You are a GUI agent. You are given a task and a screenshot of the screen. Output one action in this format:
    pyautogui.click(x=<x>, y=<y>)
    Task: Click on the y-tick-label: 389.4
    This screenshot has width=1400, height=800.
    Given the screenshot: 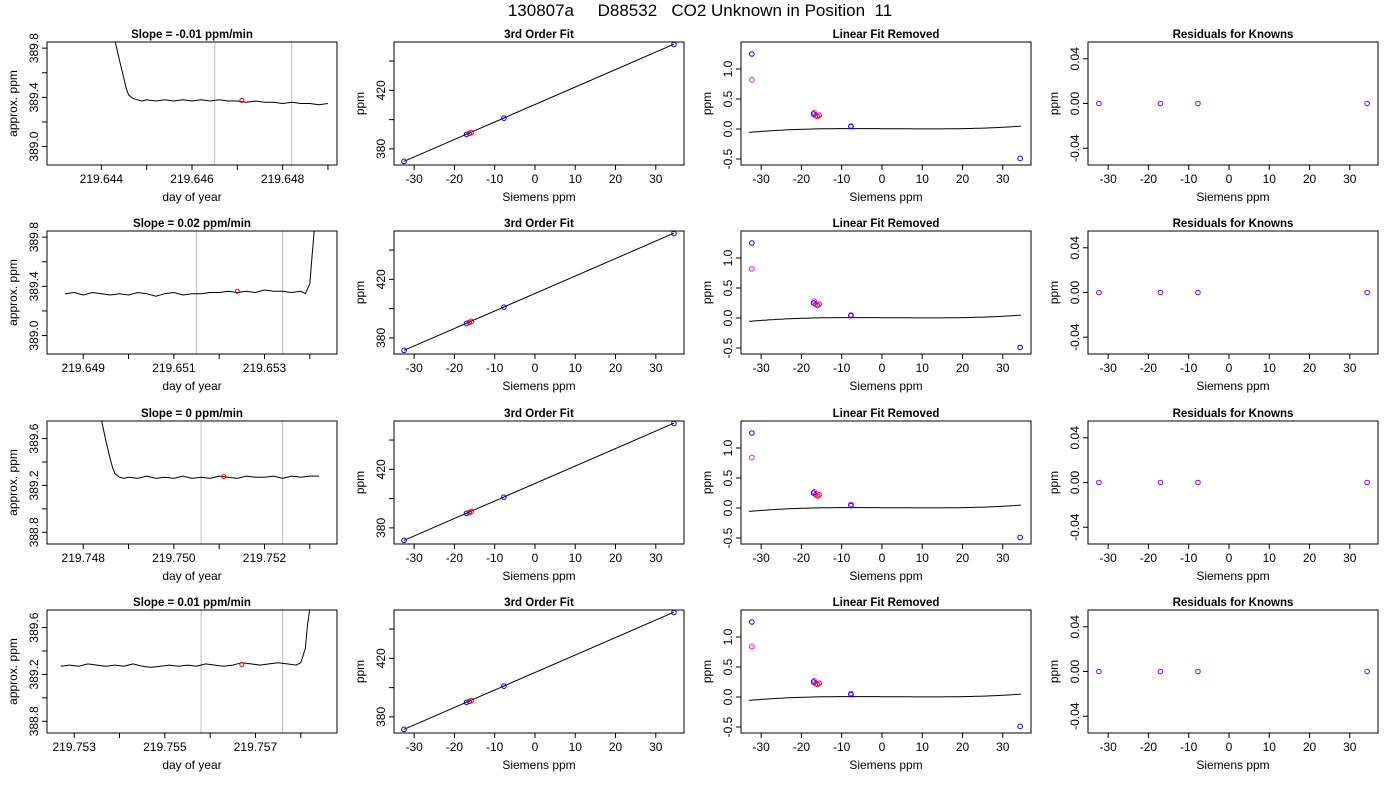 What is the action you would take?
    pyautogui.click(x=34, y=286)
    